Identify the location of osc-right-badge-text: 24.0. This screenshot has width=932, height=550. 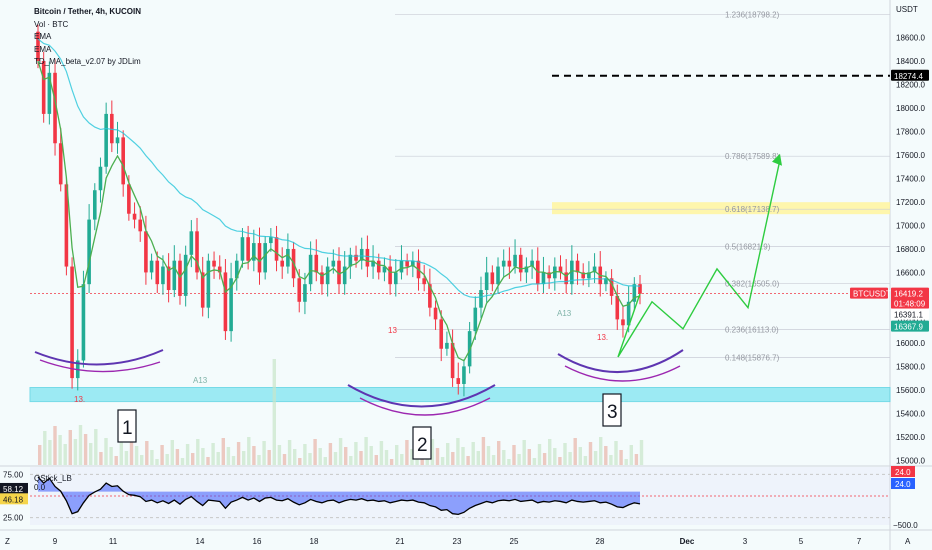
(903, 484).